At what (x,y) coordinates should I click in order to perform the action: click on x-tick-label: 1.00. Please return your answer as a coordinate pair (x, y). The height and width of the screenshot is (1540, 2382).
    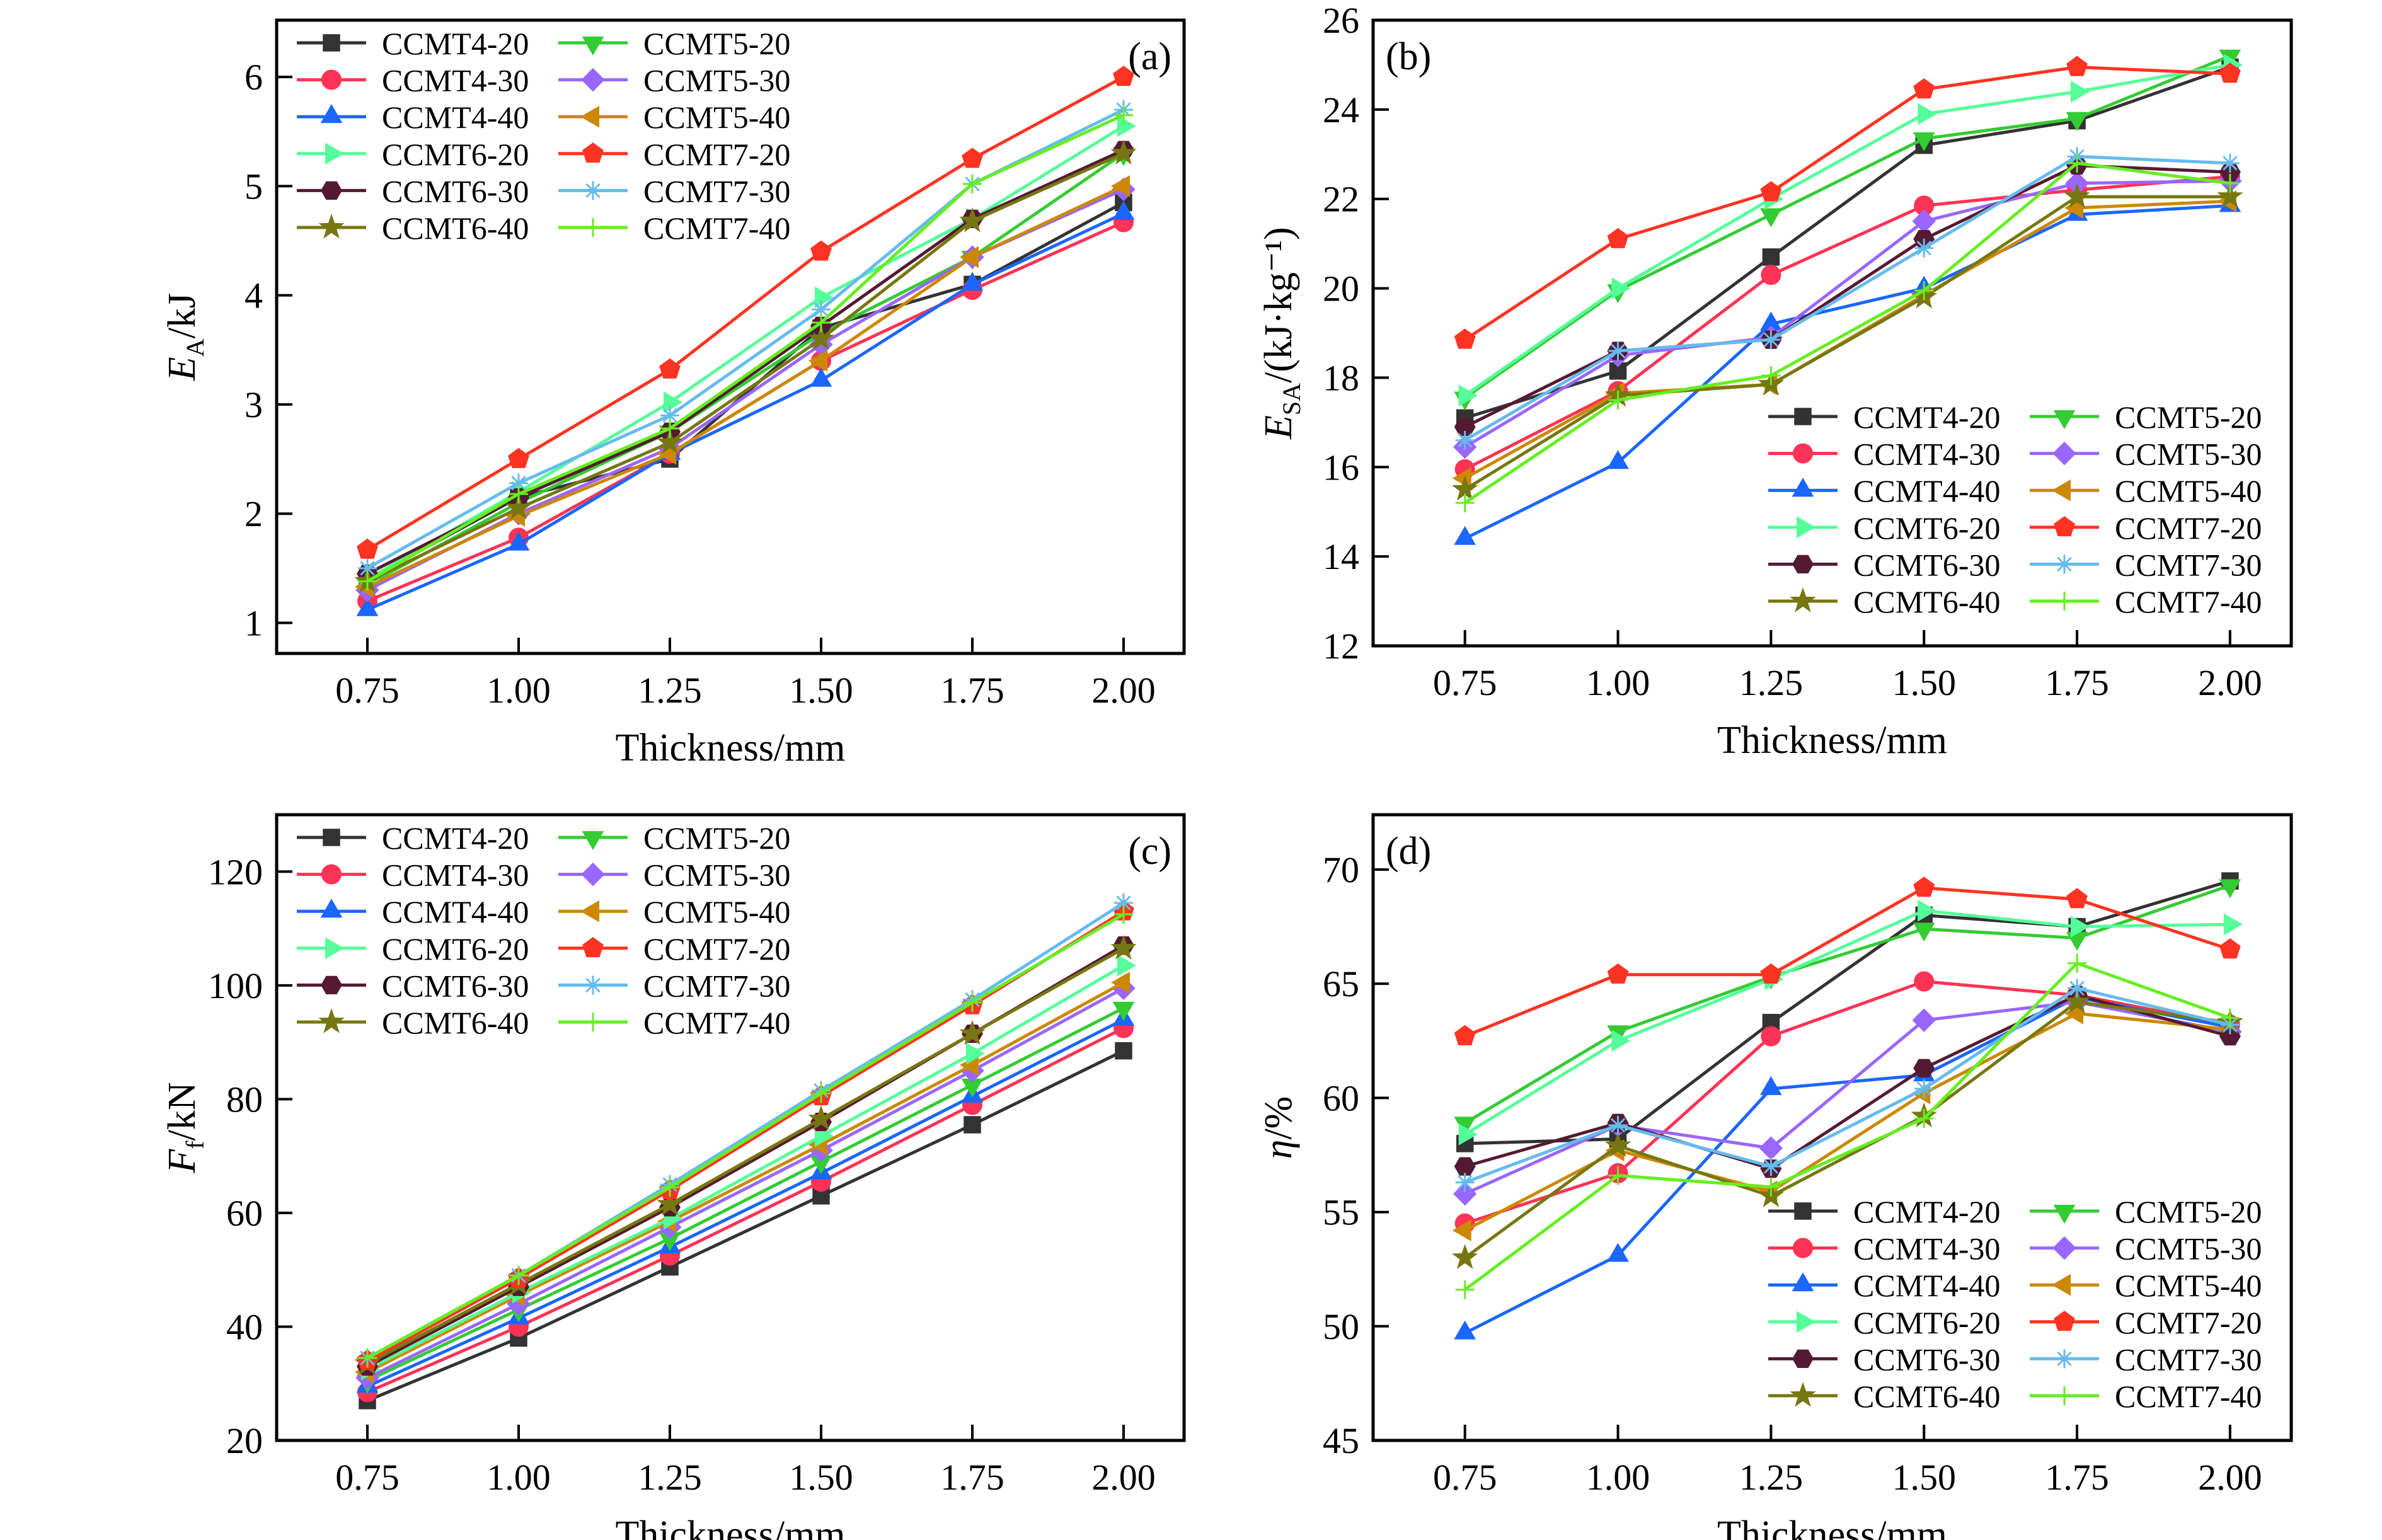
    Looking at the image, I should click on (518, 690).